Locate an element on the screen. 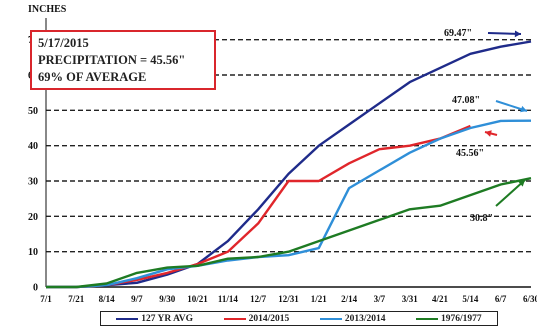 Image resolution: width=537 pixels, height=328 pixels. info-percent: 69% OF AVERAGE is located at coordinates (92, 77).